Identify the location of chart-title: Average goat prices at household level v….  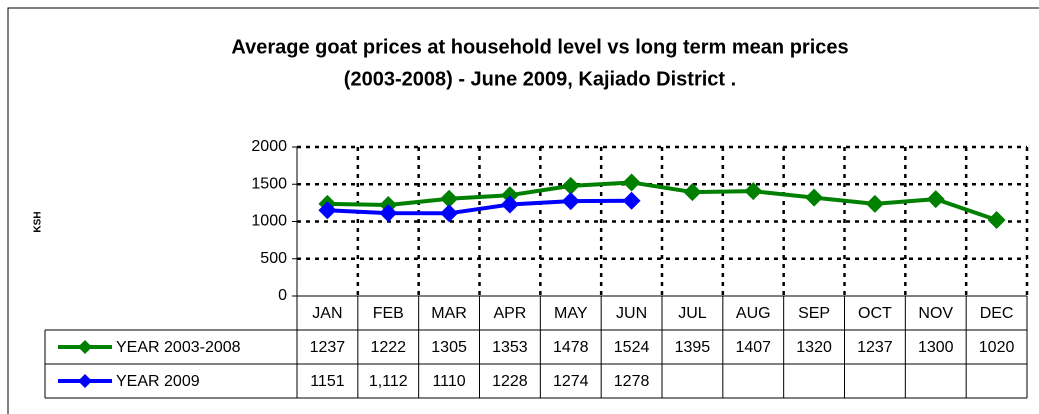
(539, 47).